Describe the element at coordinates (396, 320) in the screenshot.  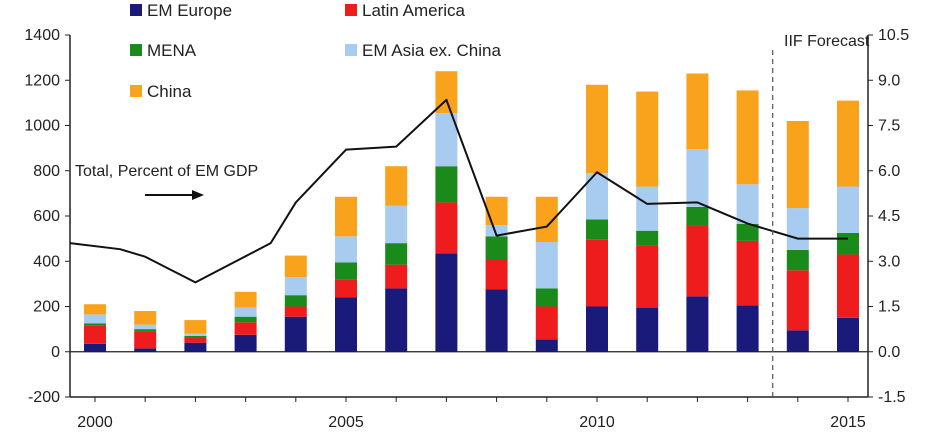
I see `bar-em-europe-2006` at that location.